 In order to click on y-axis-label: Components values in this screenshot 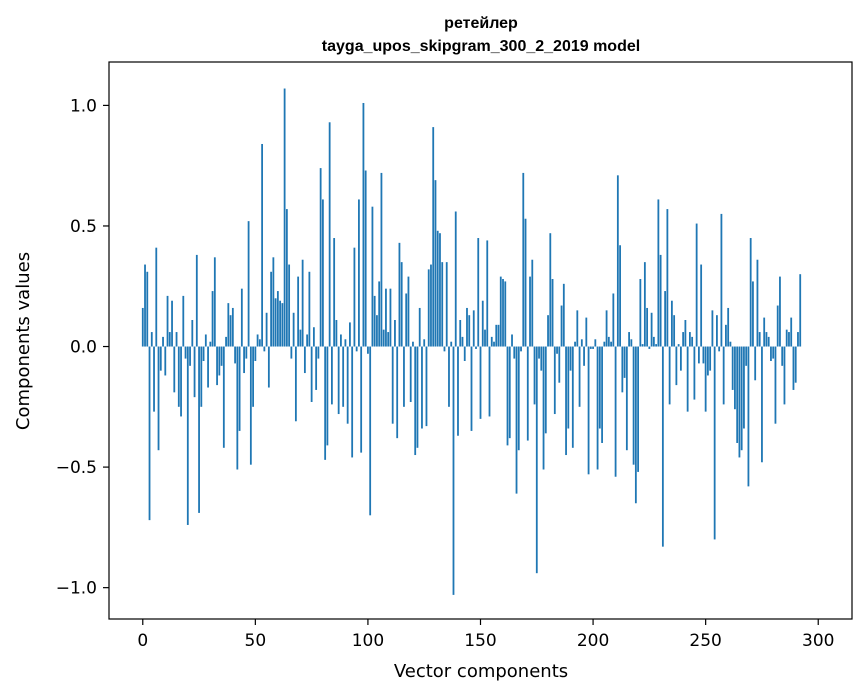, I will do `click(23, 341)`.